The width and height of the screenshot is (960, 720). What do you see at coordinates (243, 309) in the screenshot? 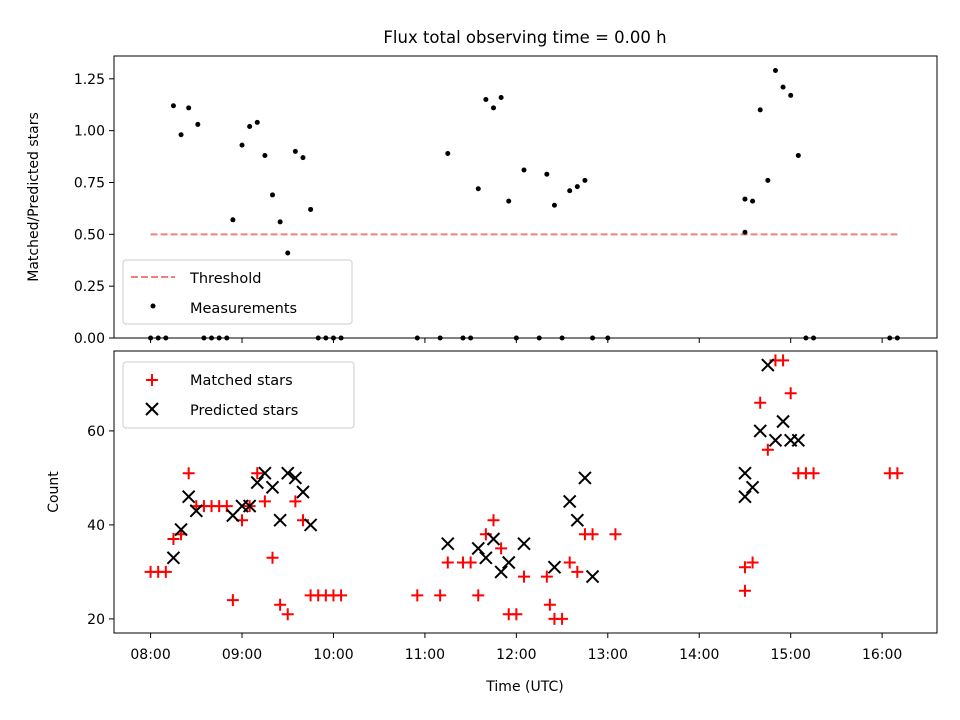
I see `measurements-legend-label: Measurements` at bounding box center [243, 309].